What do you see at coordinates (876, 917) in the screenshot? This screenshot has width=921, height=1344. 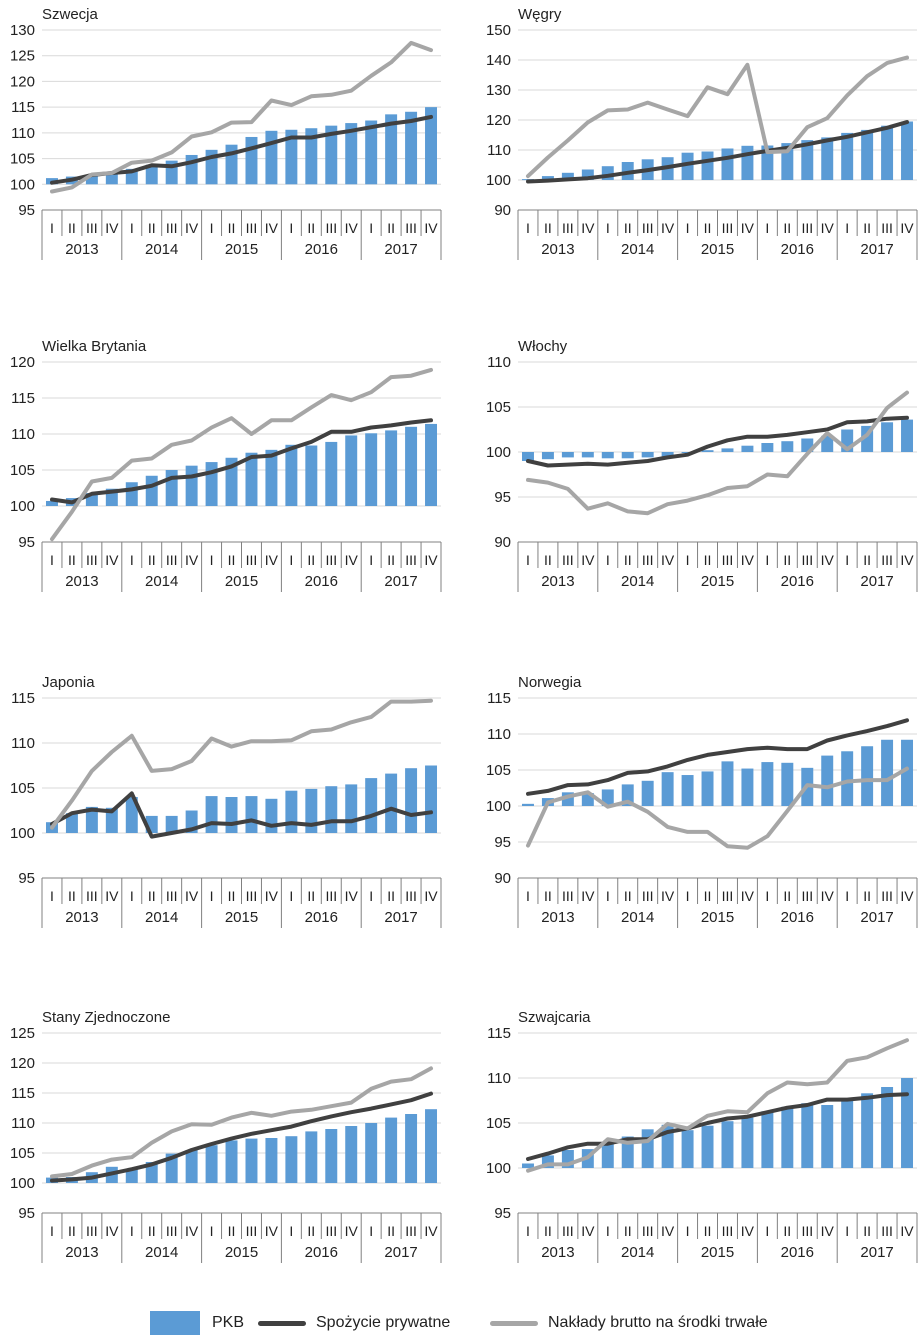 I see `year-label: 2017` at bounding box center [876, 917].